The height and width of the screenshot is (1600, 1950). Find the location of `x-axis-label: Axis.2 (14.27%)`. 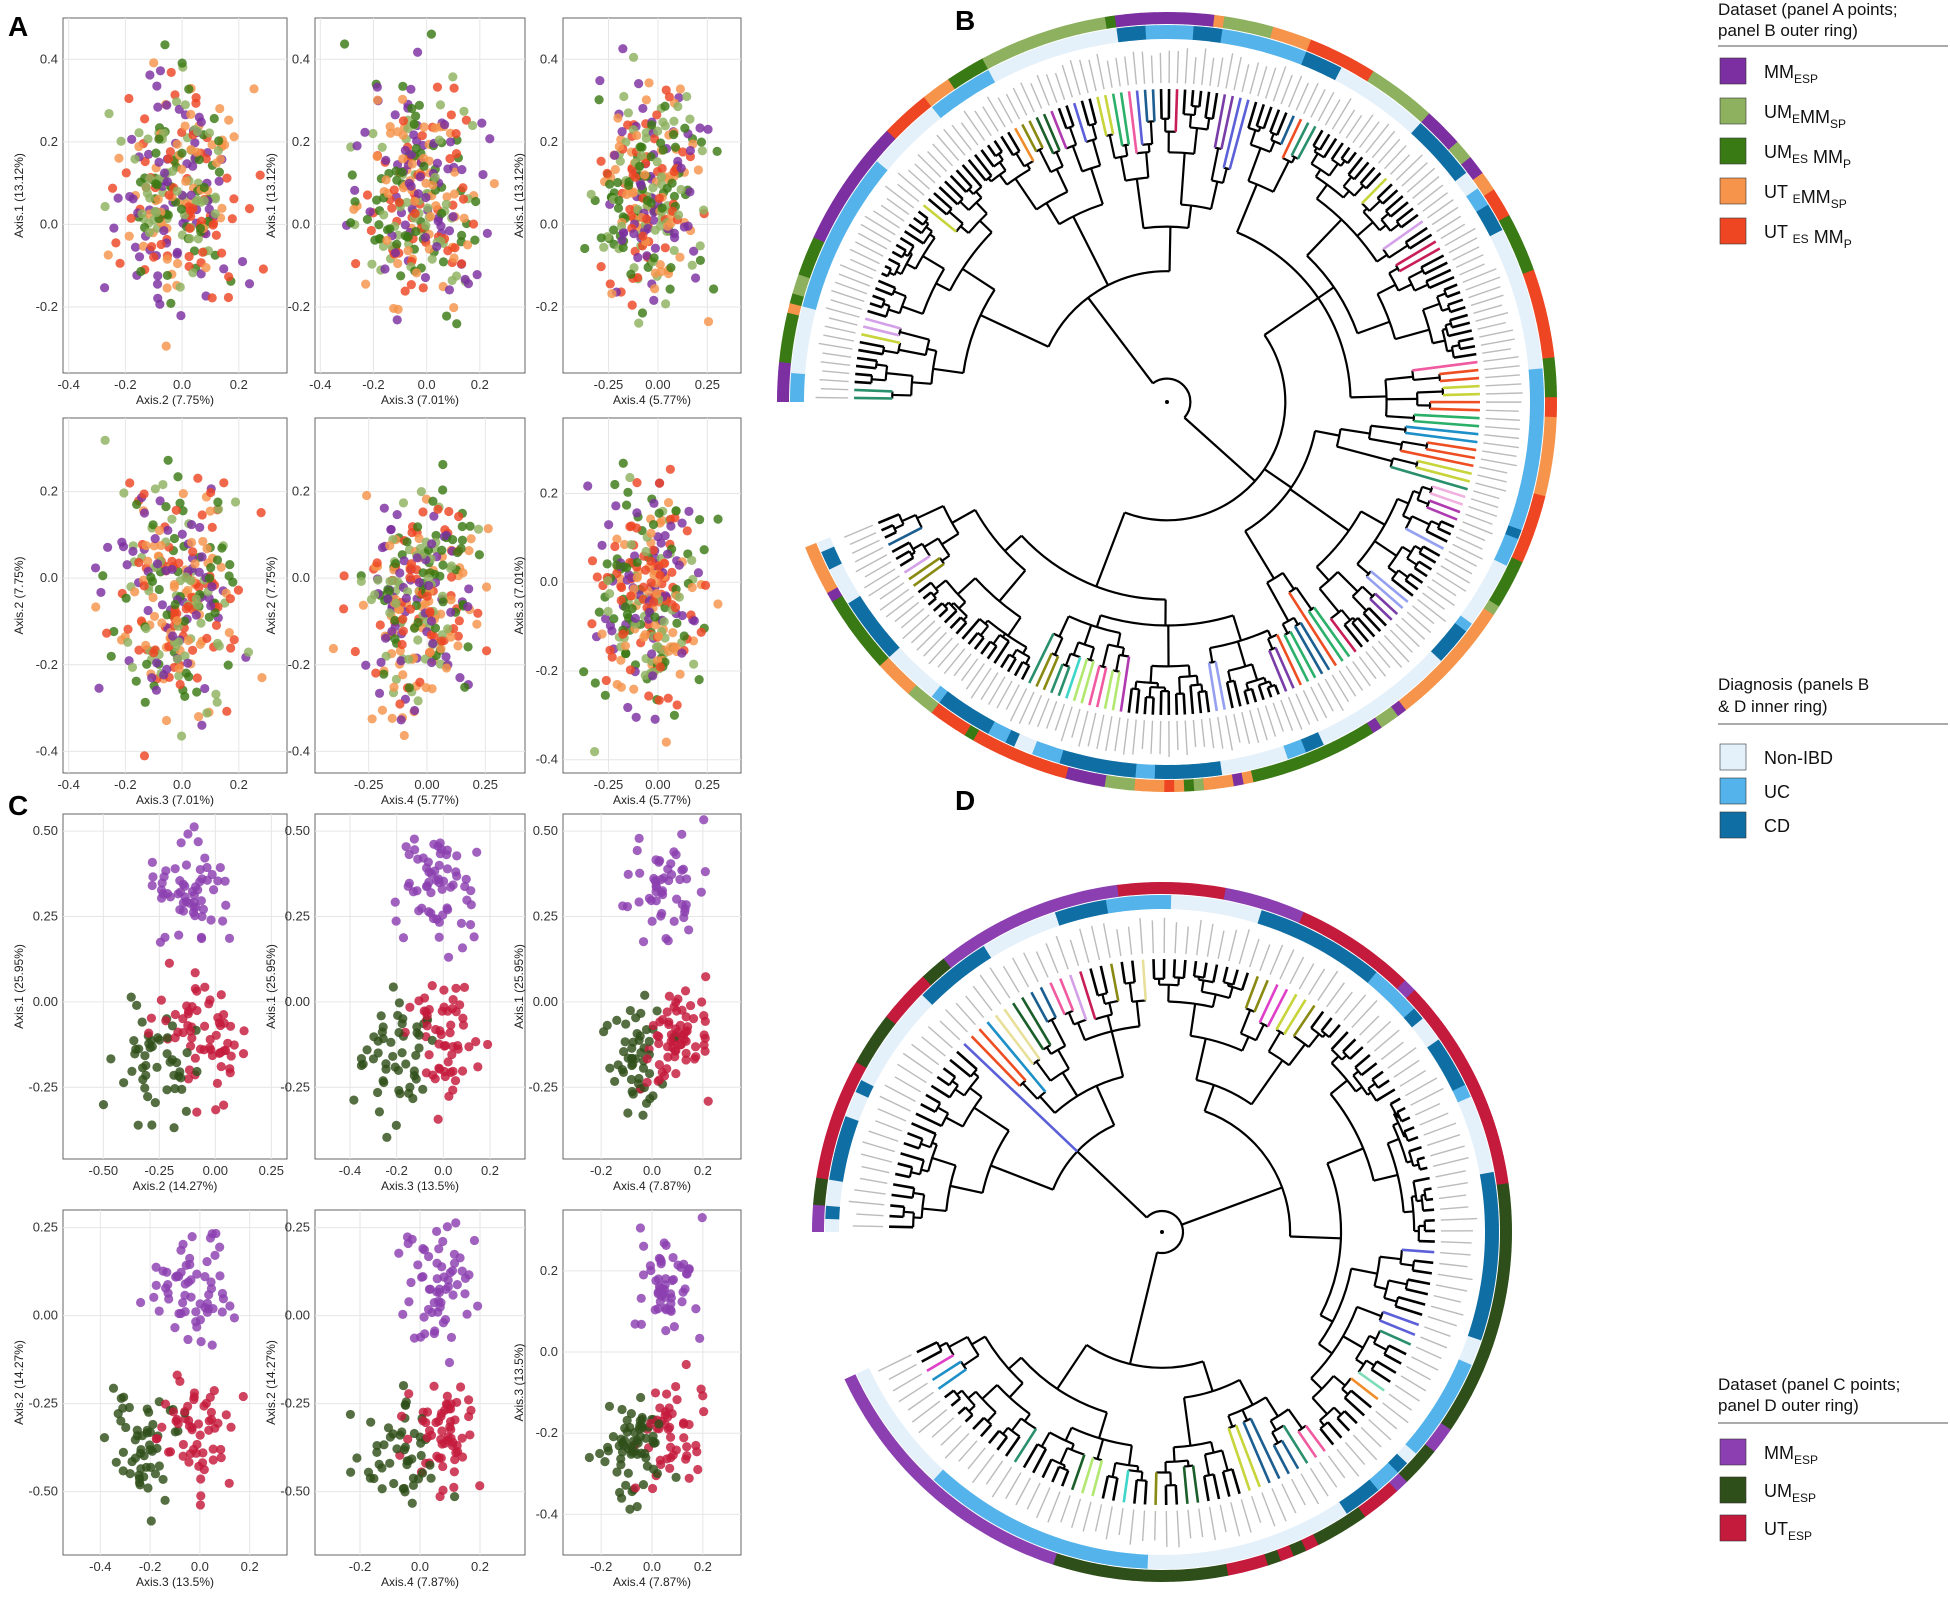

x-axis-label: Axis.2 (14.27%) is located at coordinates (175, 1186).